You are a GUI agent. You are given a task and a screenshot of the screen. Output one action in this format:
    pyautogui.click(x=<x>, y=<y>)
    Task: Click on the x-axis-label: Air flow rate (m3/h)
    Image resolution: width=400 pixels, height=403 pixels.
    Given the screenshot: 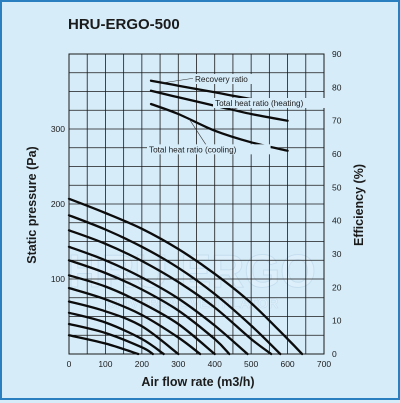 What is the action you would take?
    pyautogui.click(x=197, y=382)
    